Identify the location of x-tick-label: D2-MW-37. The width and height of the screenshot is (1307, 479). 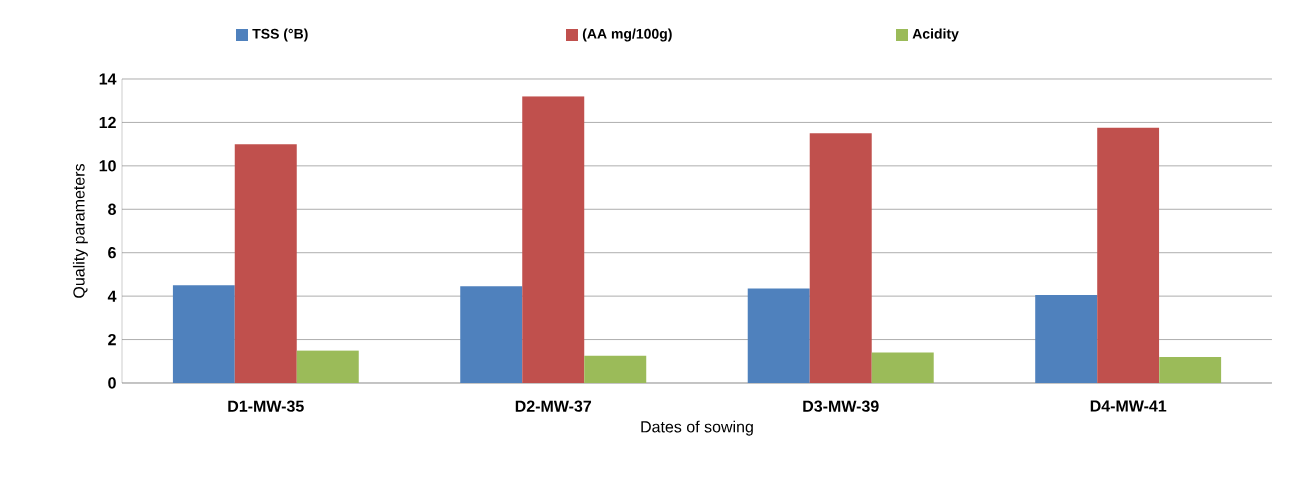
(553, 406).